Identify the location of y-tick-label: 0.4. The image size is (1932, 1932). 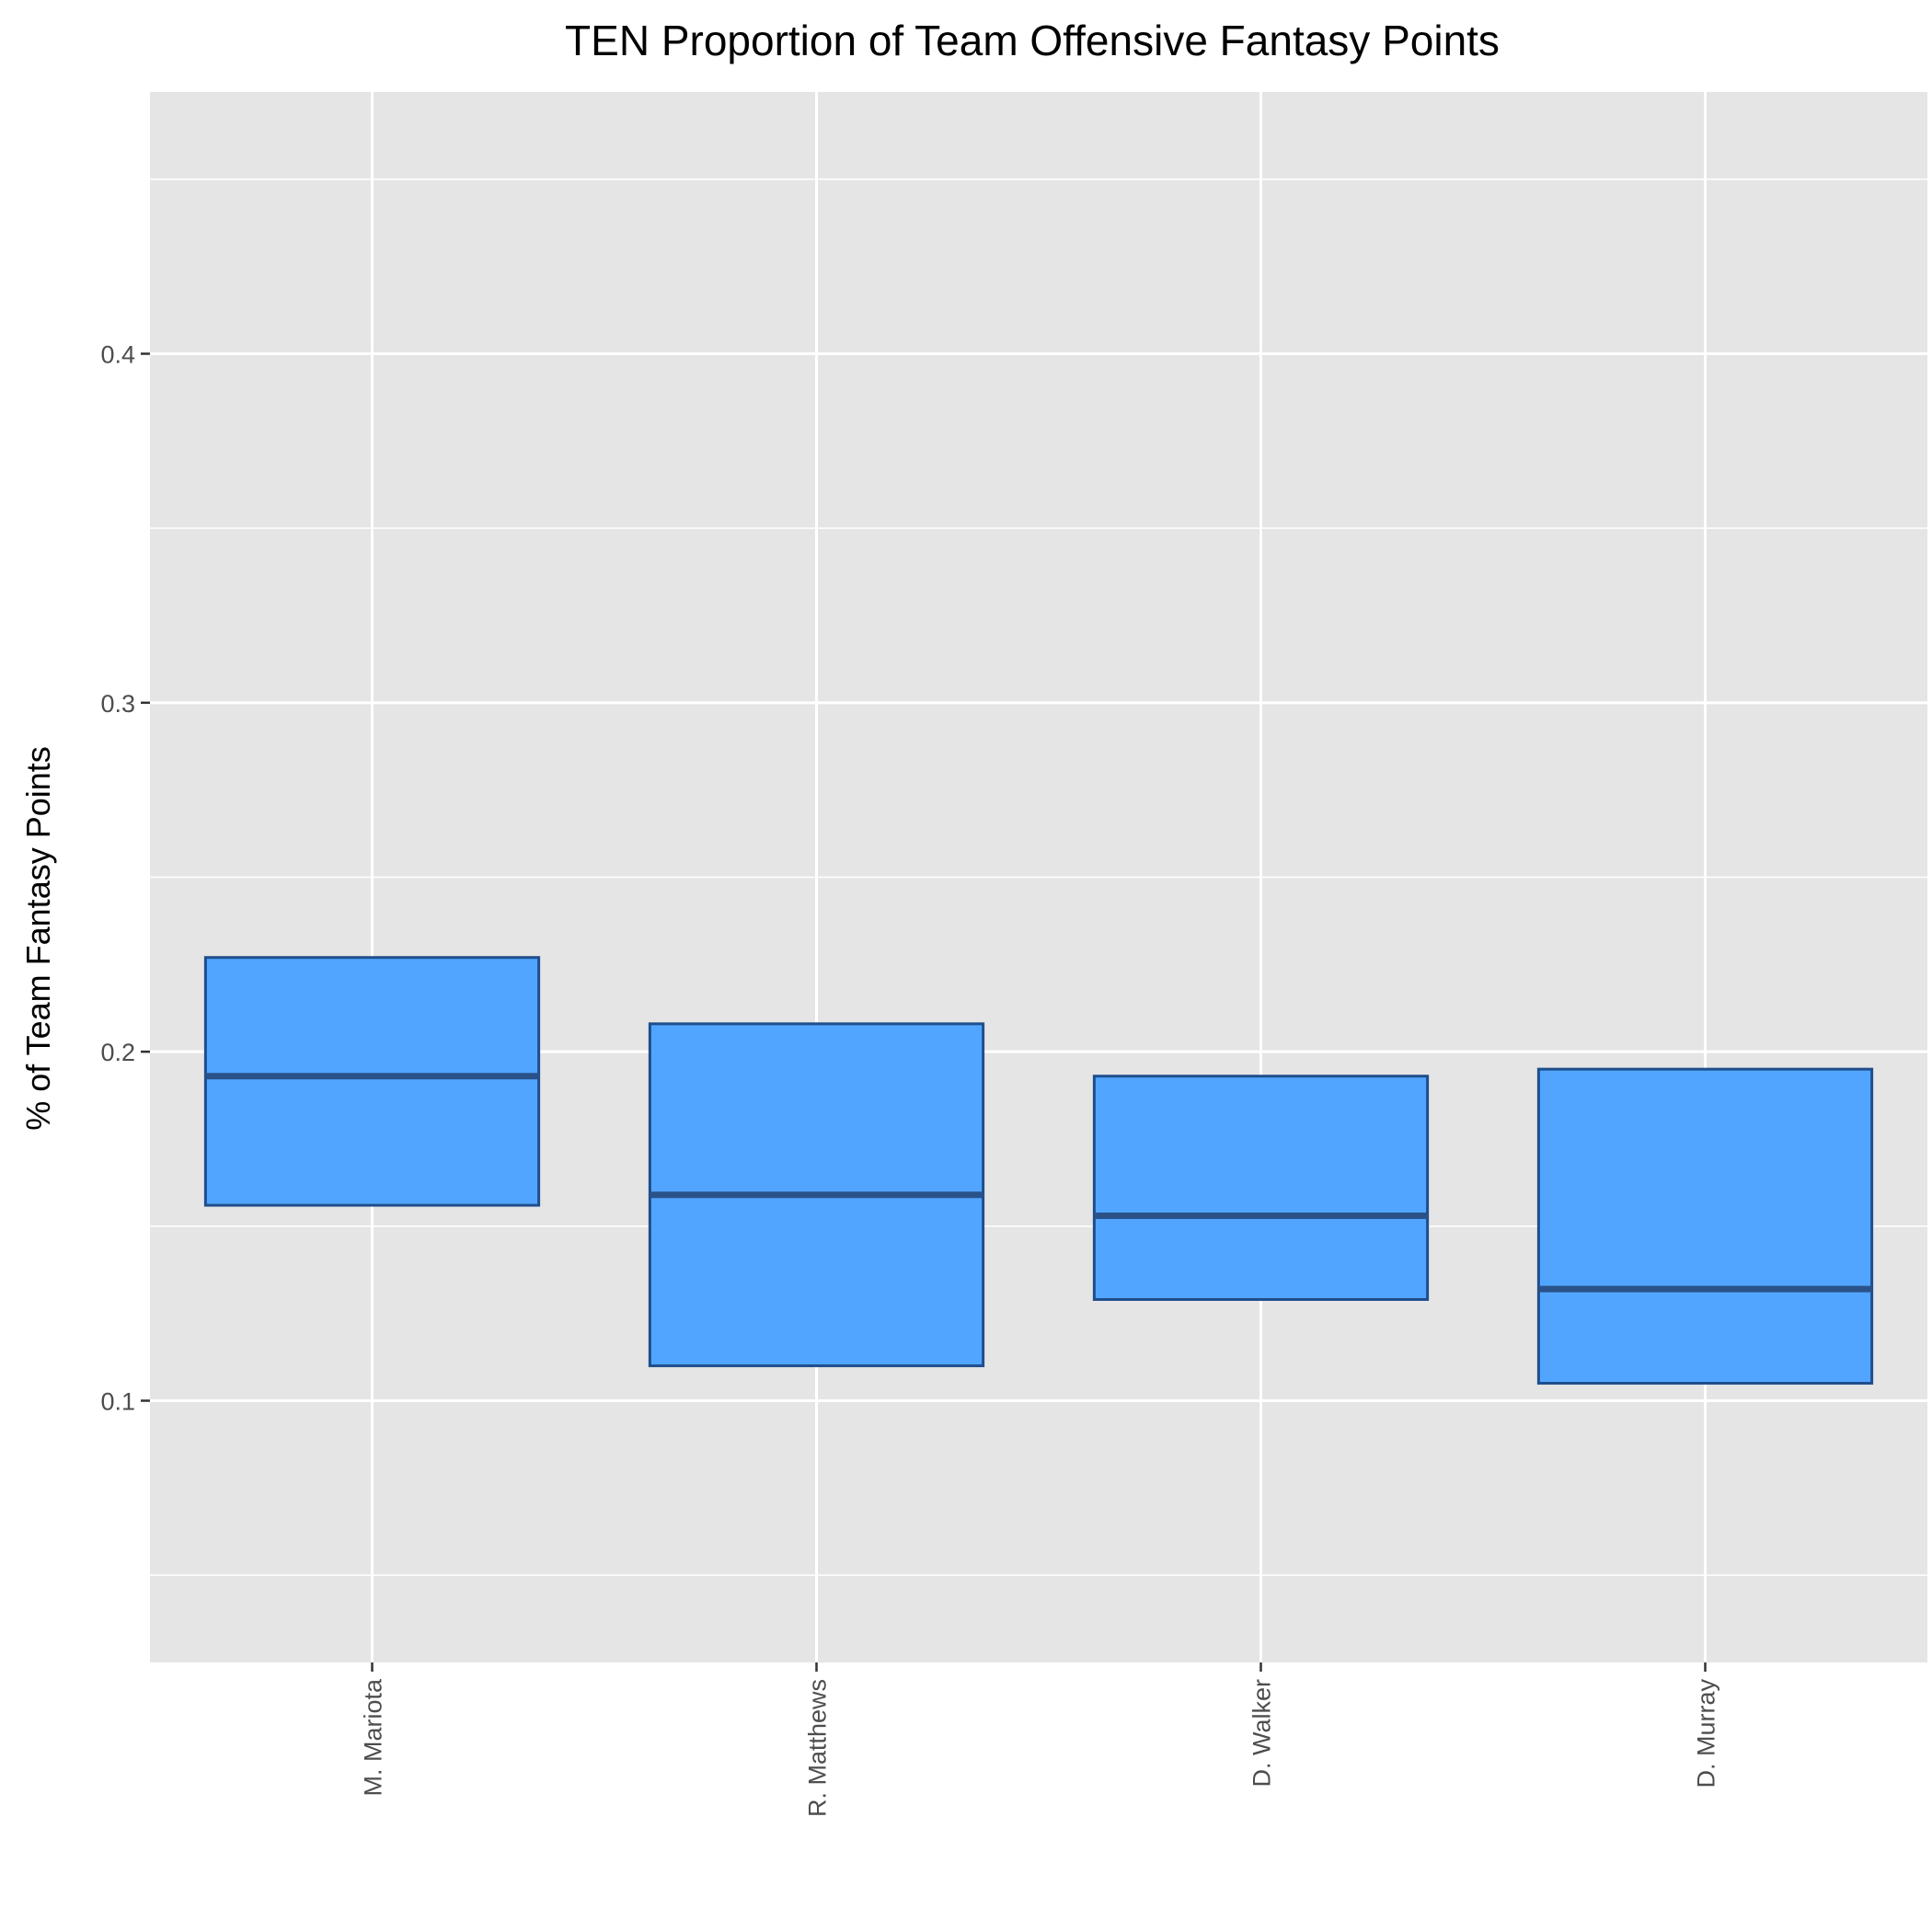
(117, 355).